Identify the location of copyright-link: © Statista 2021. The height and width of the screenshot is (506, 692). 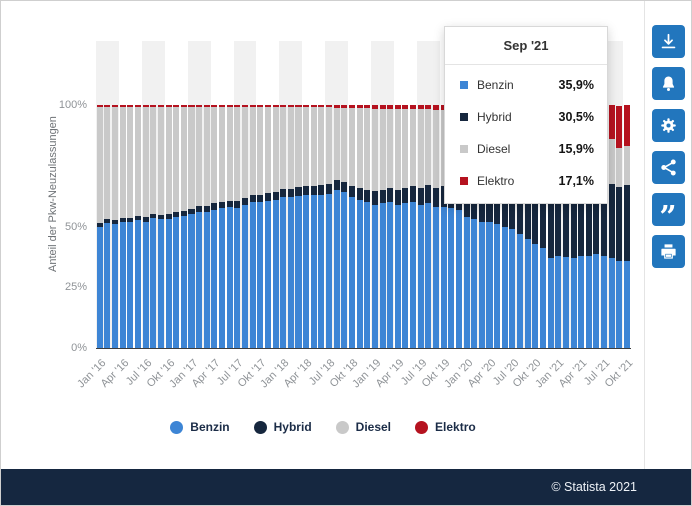
(594, 487).